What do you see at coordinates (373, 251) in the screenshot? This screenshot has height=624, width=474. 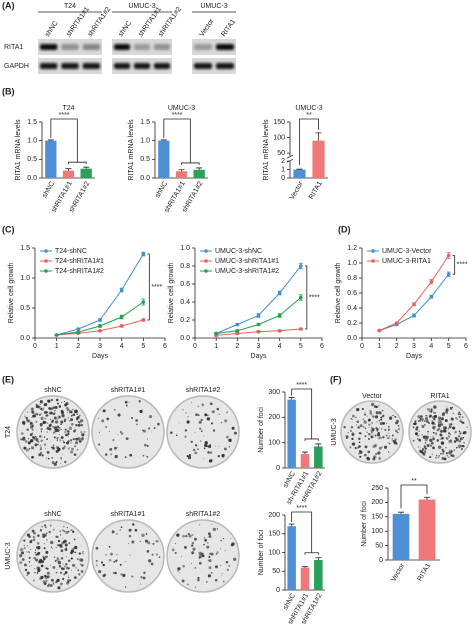 I see `legend-marker` at bounding box center [373, 251].